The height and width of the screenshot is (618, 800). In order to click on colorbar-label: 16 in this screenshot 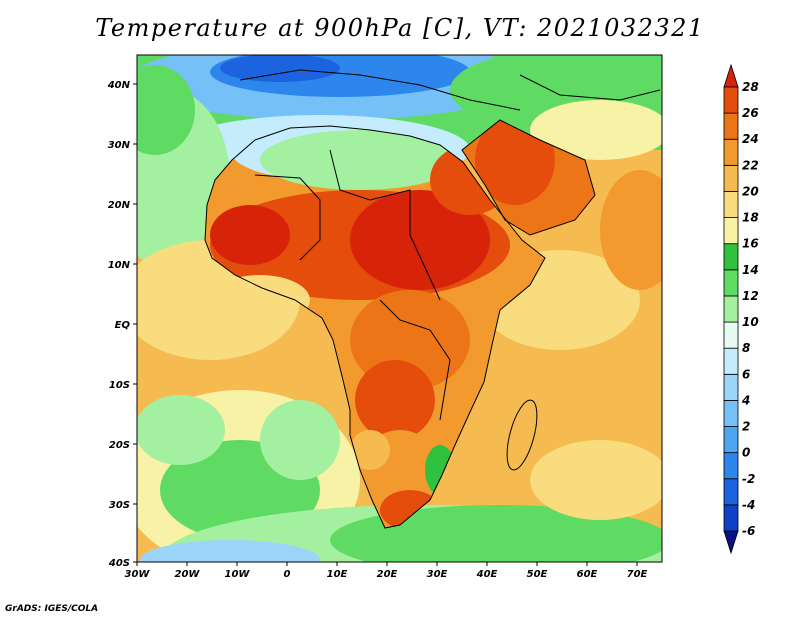, I will do `click(750, 244)`.